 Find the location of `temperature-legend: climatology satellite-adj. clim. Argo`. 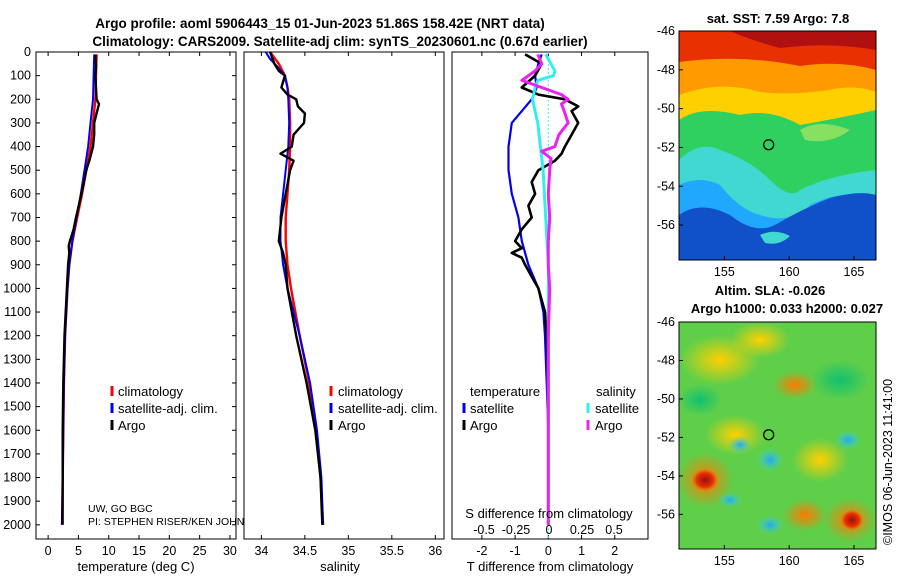

temperature-legend: climatology satellite-adj. clim. Argo is located at coordinates (164, 408).